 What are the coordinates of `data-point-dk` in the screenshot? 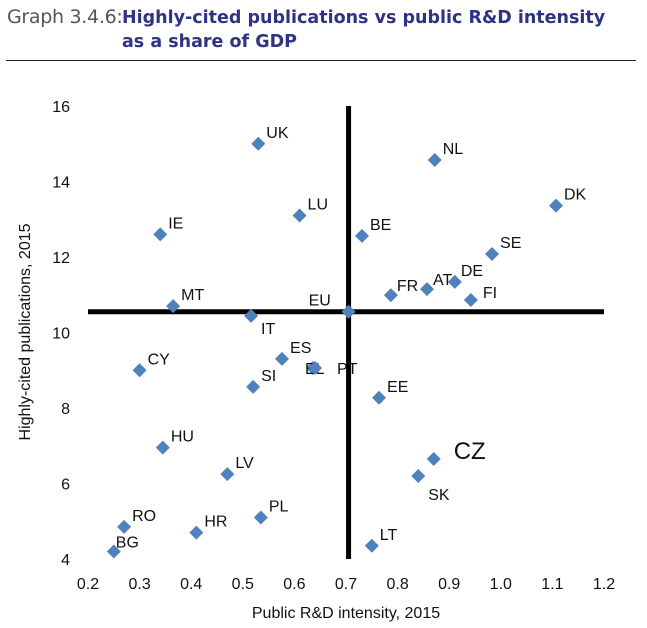 It's located at (556, 205).